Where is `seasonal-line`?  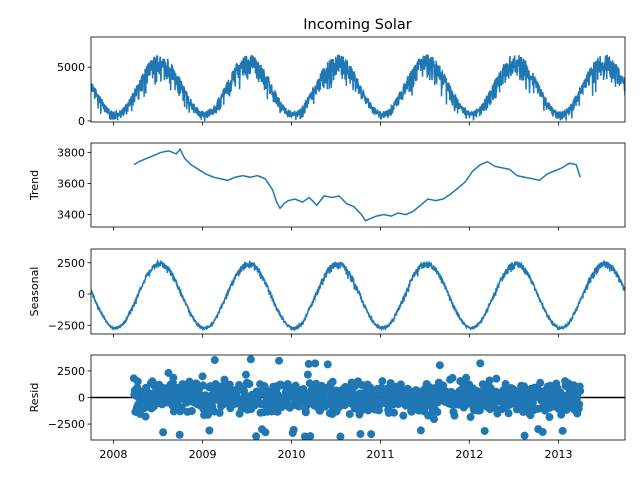 seasonal-line is located at coordinates (358, 295).